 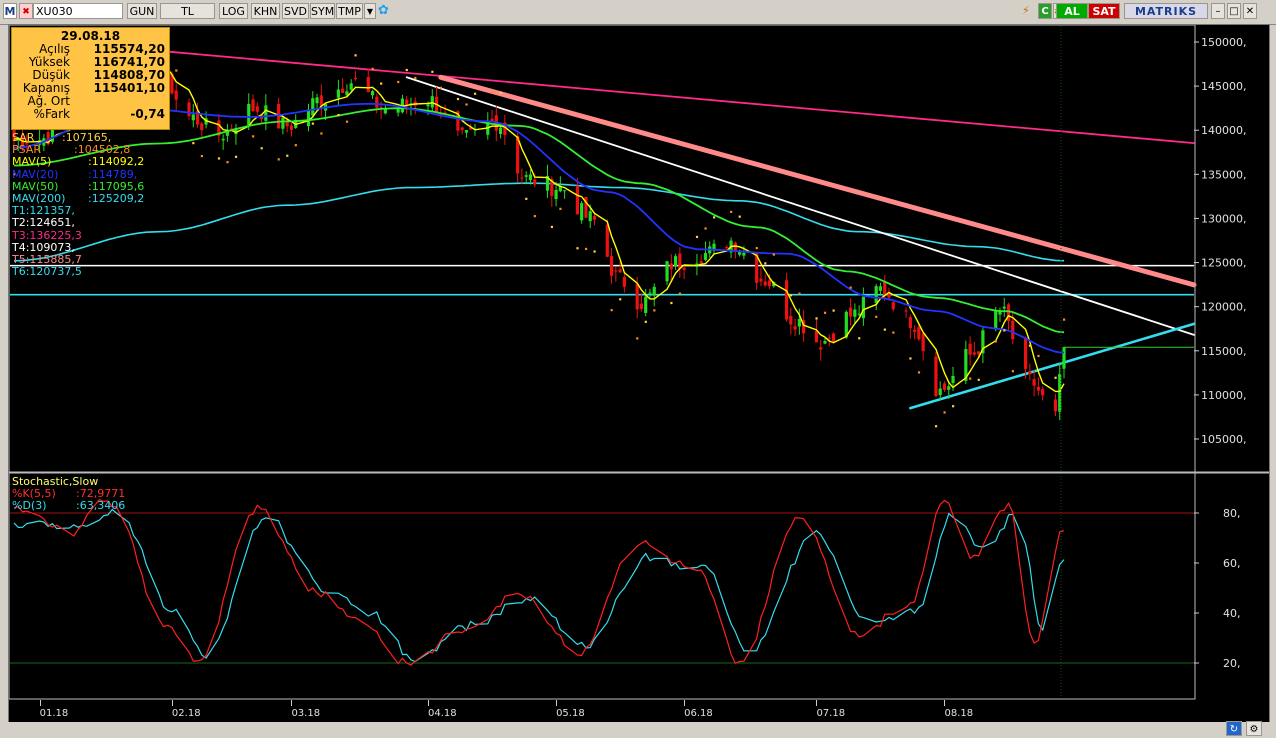 I want to click on legend-t5: T5:115885,7, so click(x=47, y=260).